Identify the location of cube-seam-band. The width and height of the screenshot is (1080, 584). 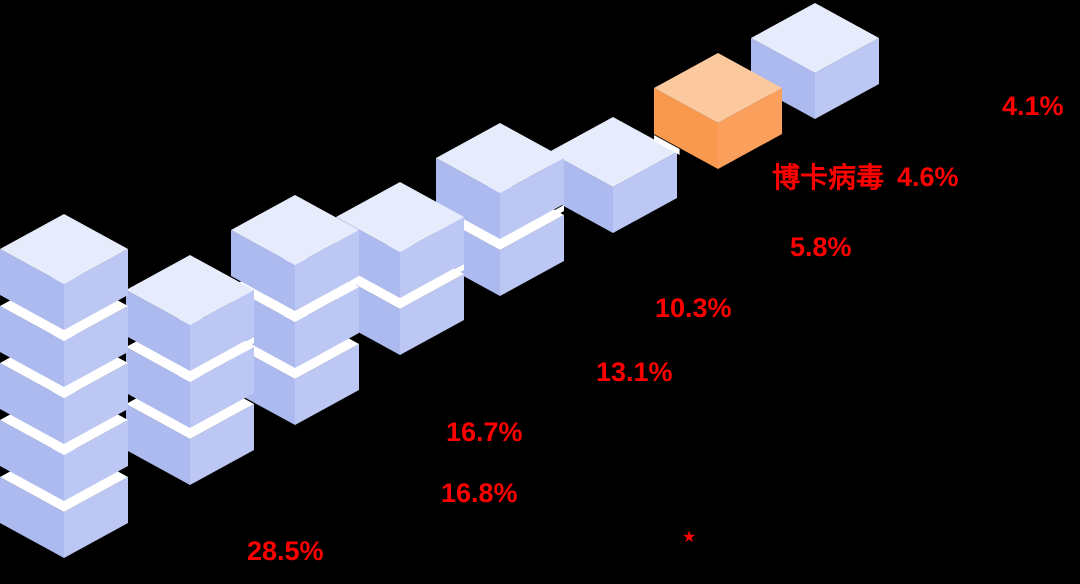
(667, 145).